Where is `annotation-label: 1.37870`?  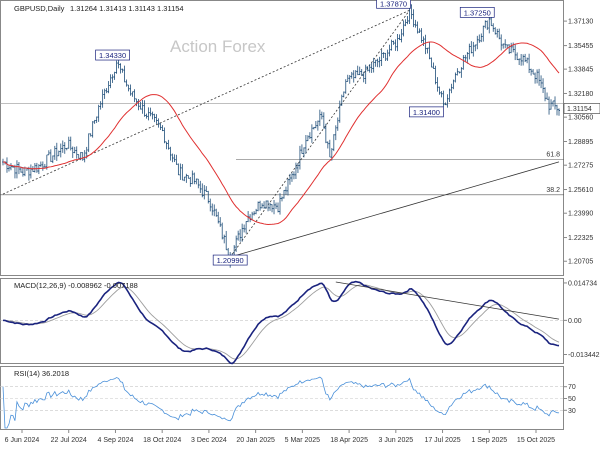
annotation-label: 1.37870 is located at coordinates (393, 4).